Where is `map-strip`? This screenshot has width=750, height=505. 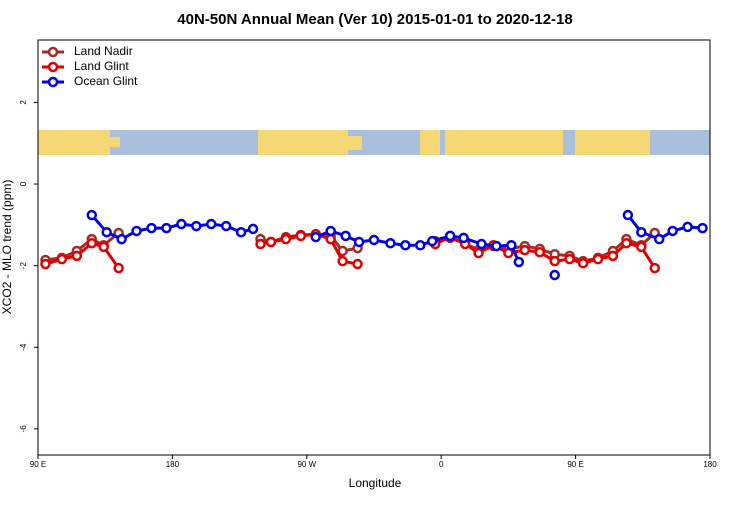
map-strip is located at coordinates (374, 142).